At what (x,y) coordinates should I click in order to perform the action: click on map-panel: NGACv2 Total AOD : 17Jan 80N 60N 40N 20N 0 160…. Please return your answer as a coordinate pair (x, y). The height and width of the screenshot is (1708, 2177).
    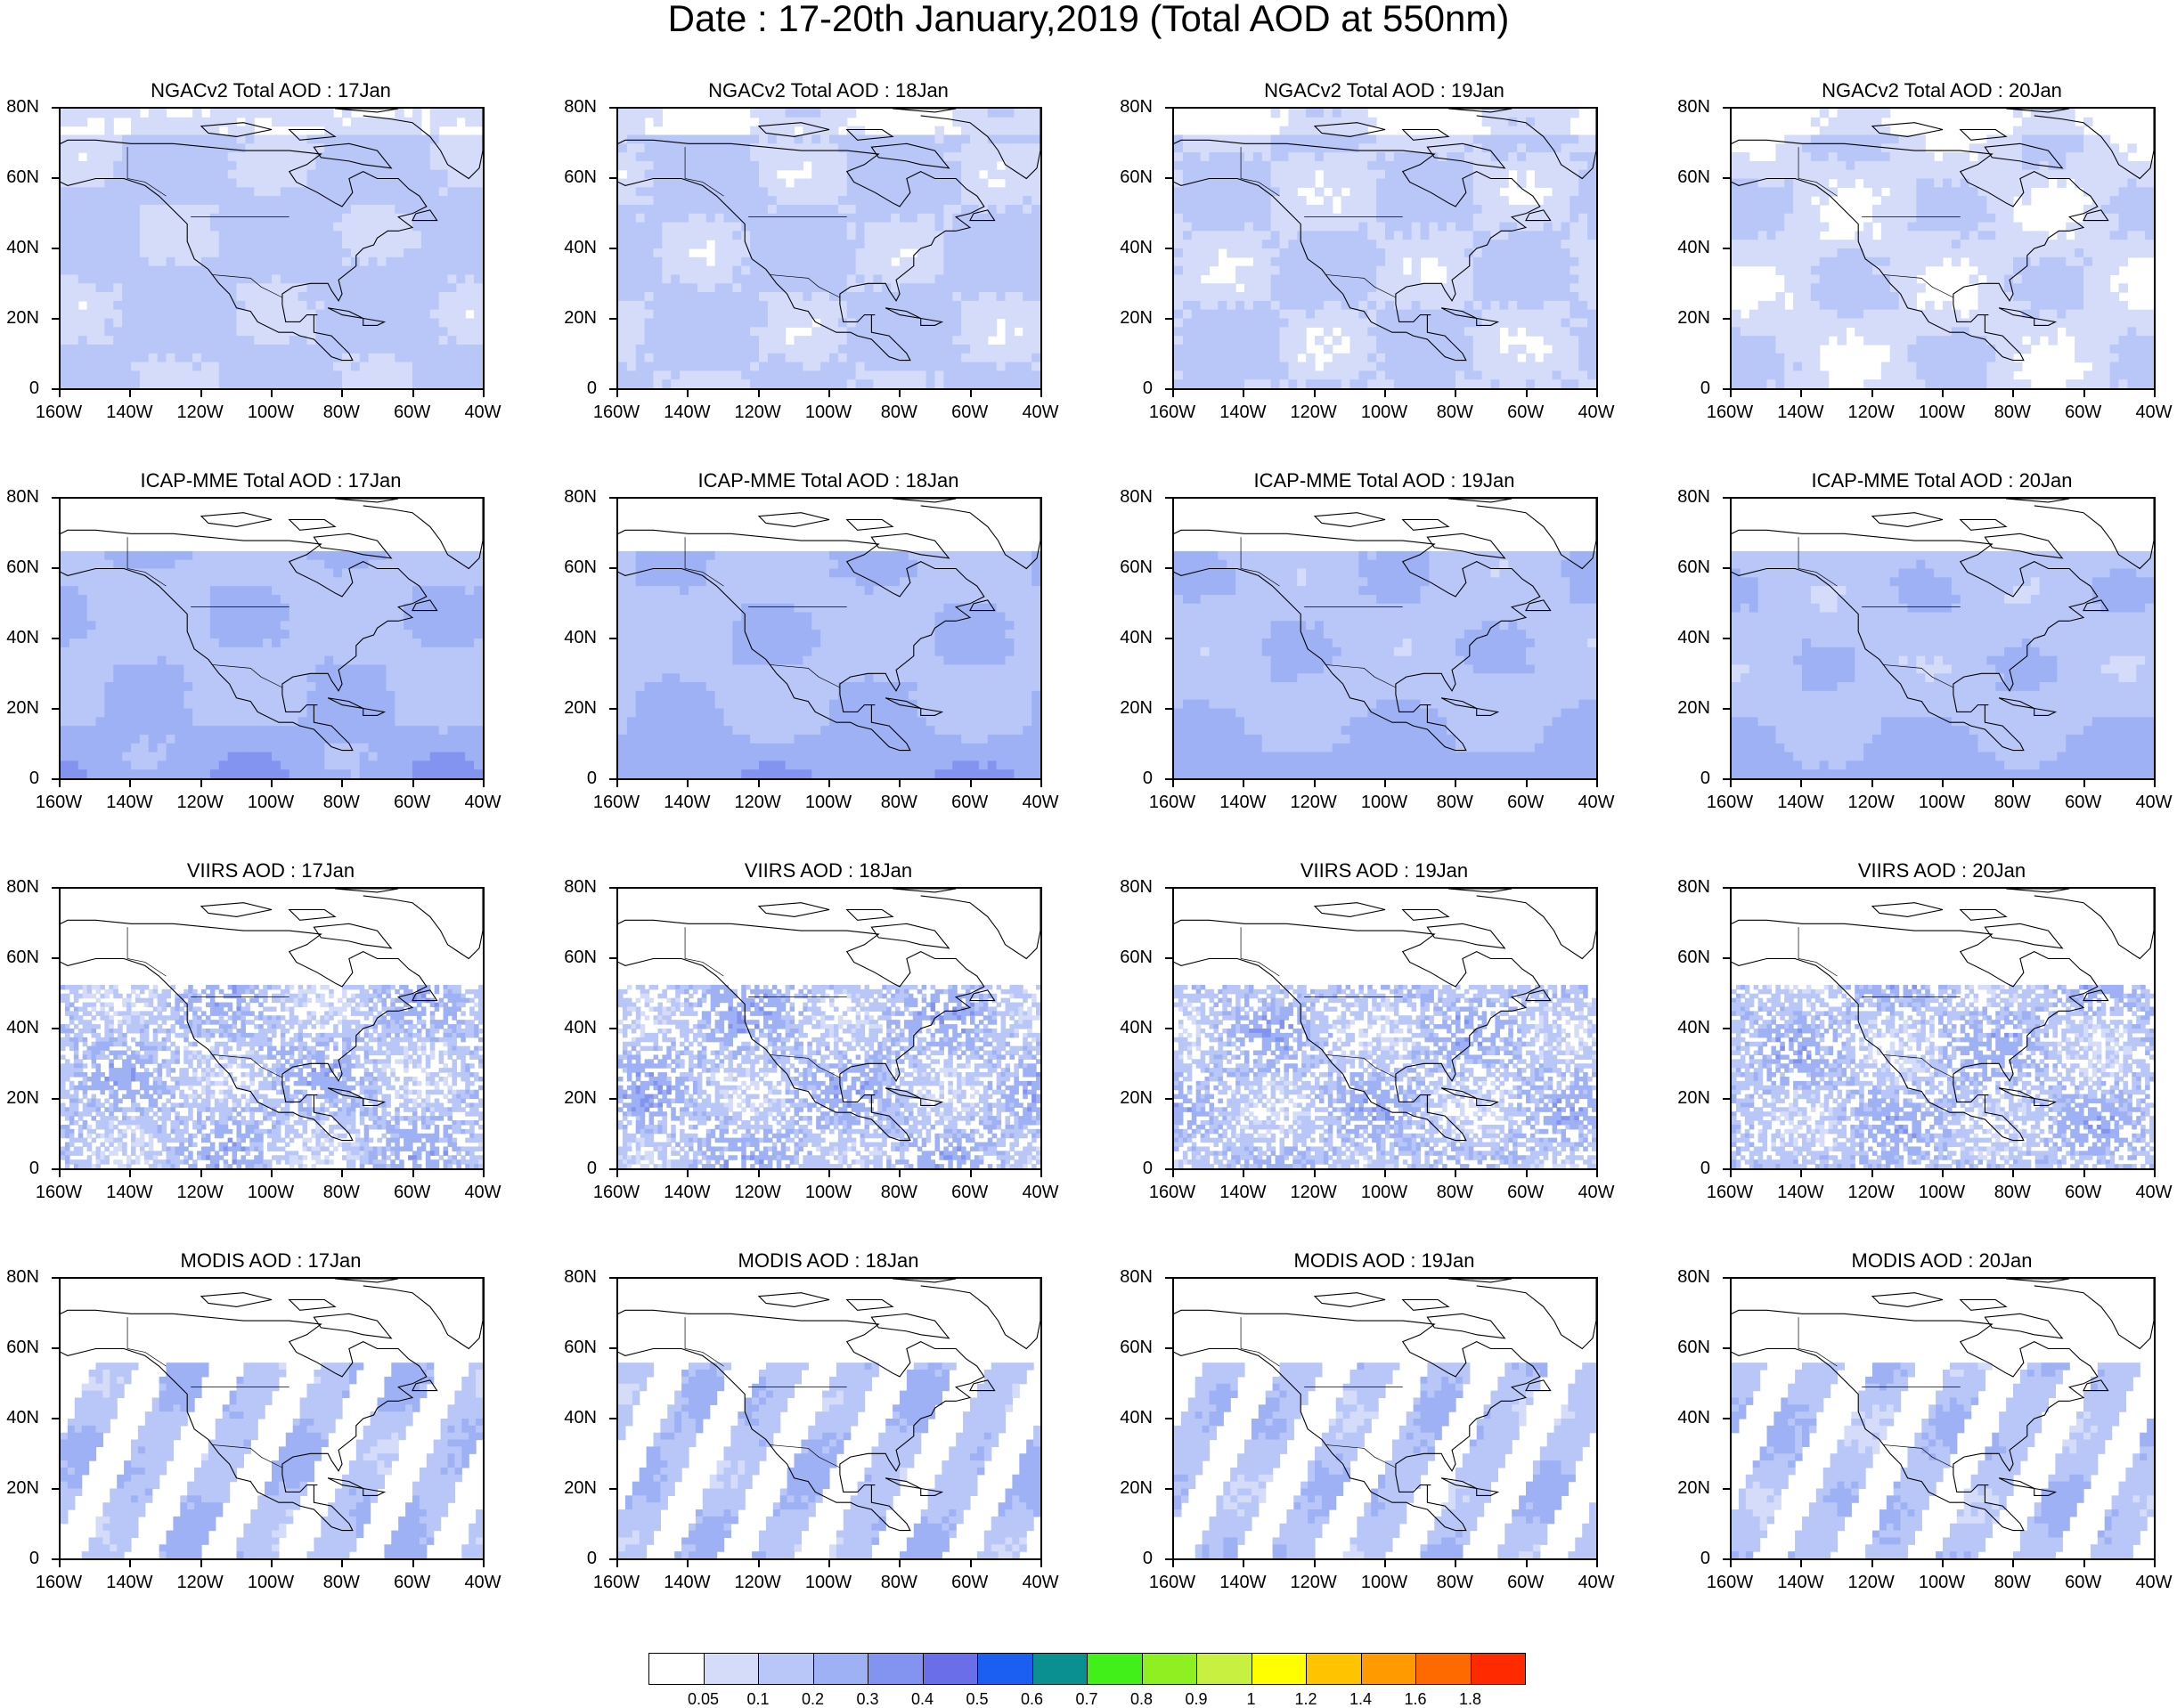
    Looking at the image, I should click on (251, 267).